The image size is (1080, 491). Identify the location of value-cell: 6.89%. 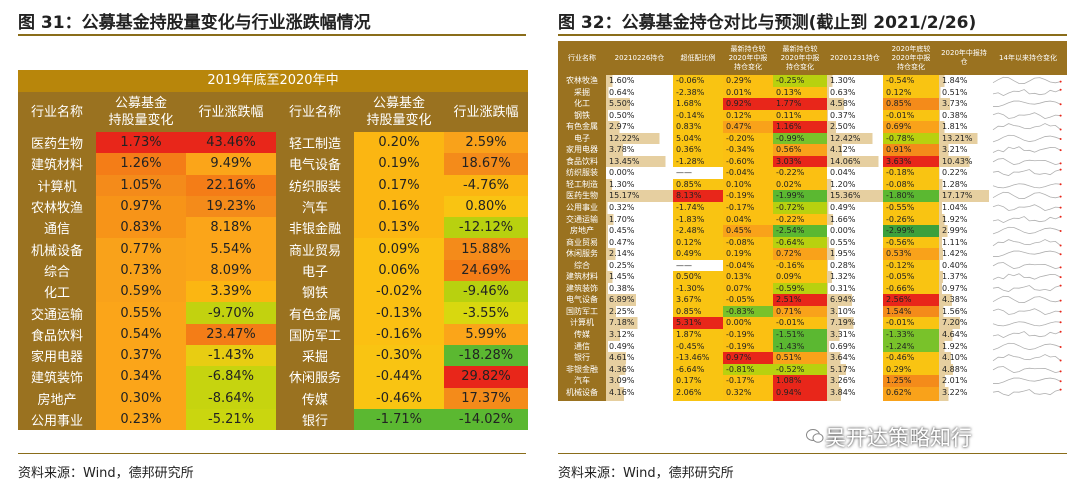
(639, 301).